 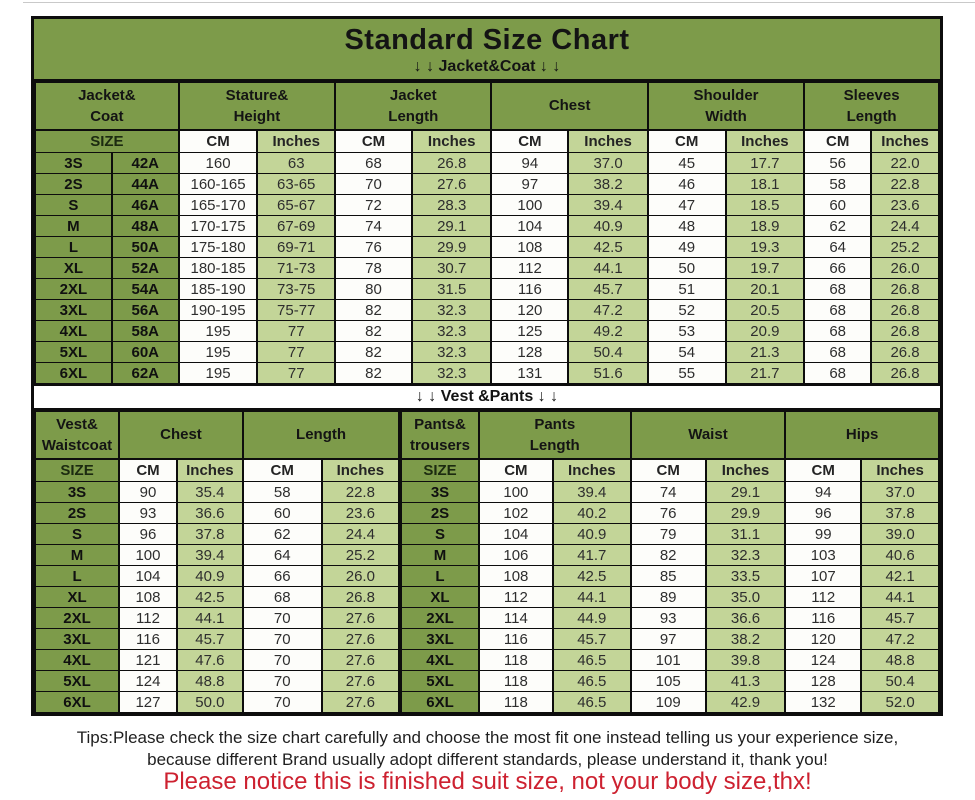 I want to click on column-header: Chest, so click(x=569, y=106).